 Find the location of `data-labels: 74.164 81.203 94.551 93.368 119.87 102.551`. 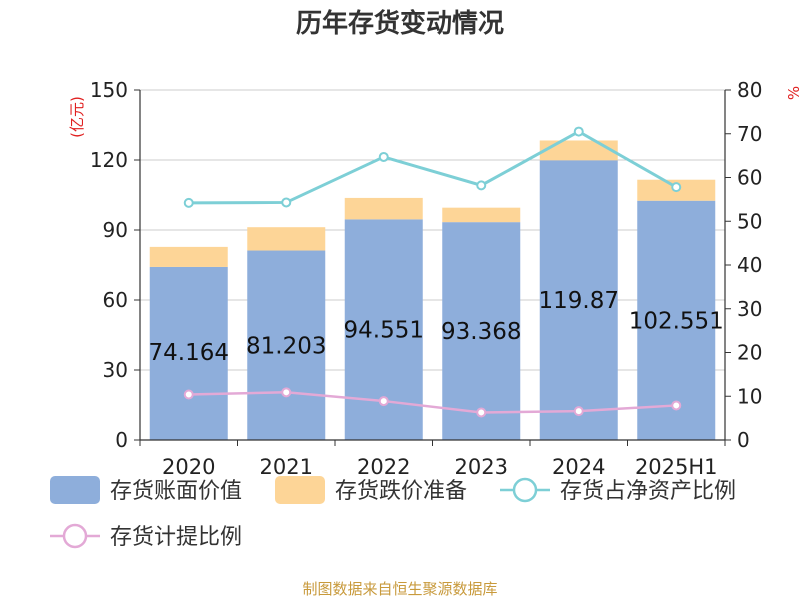

data-labels: 74.164 81.203 94.551 93.368 119.87 102.551 is located at coordinates (436, 327).